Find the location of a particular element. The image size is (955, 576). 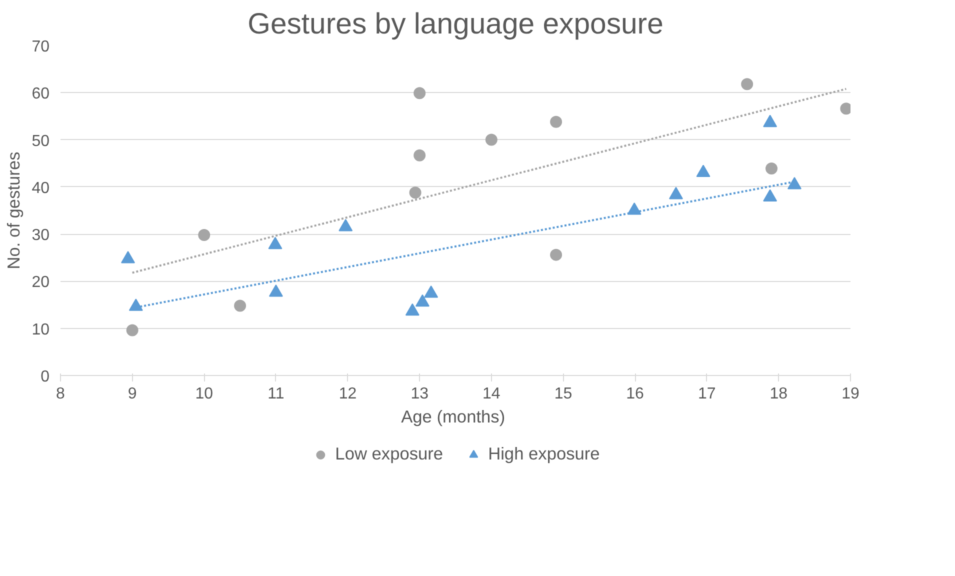

y-tick-label: 60 is located at coordinates (41, 94).